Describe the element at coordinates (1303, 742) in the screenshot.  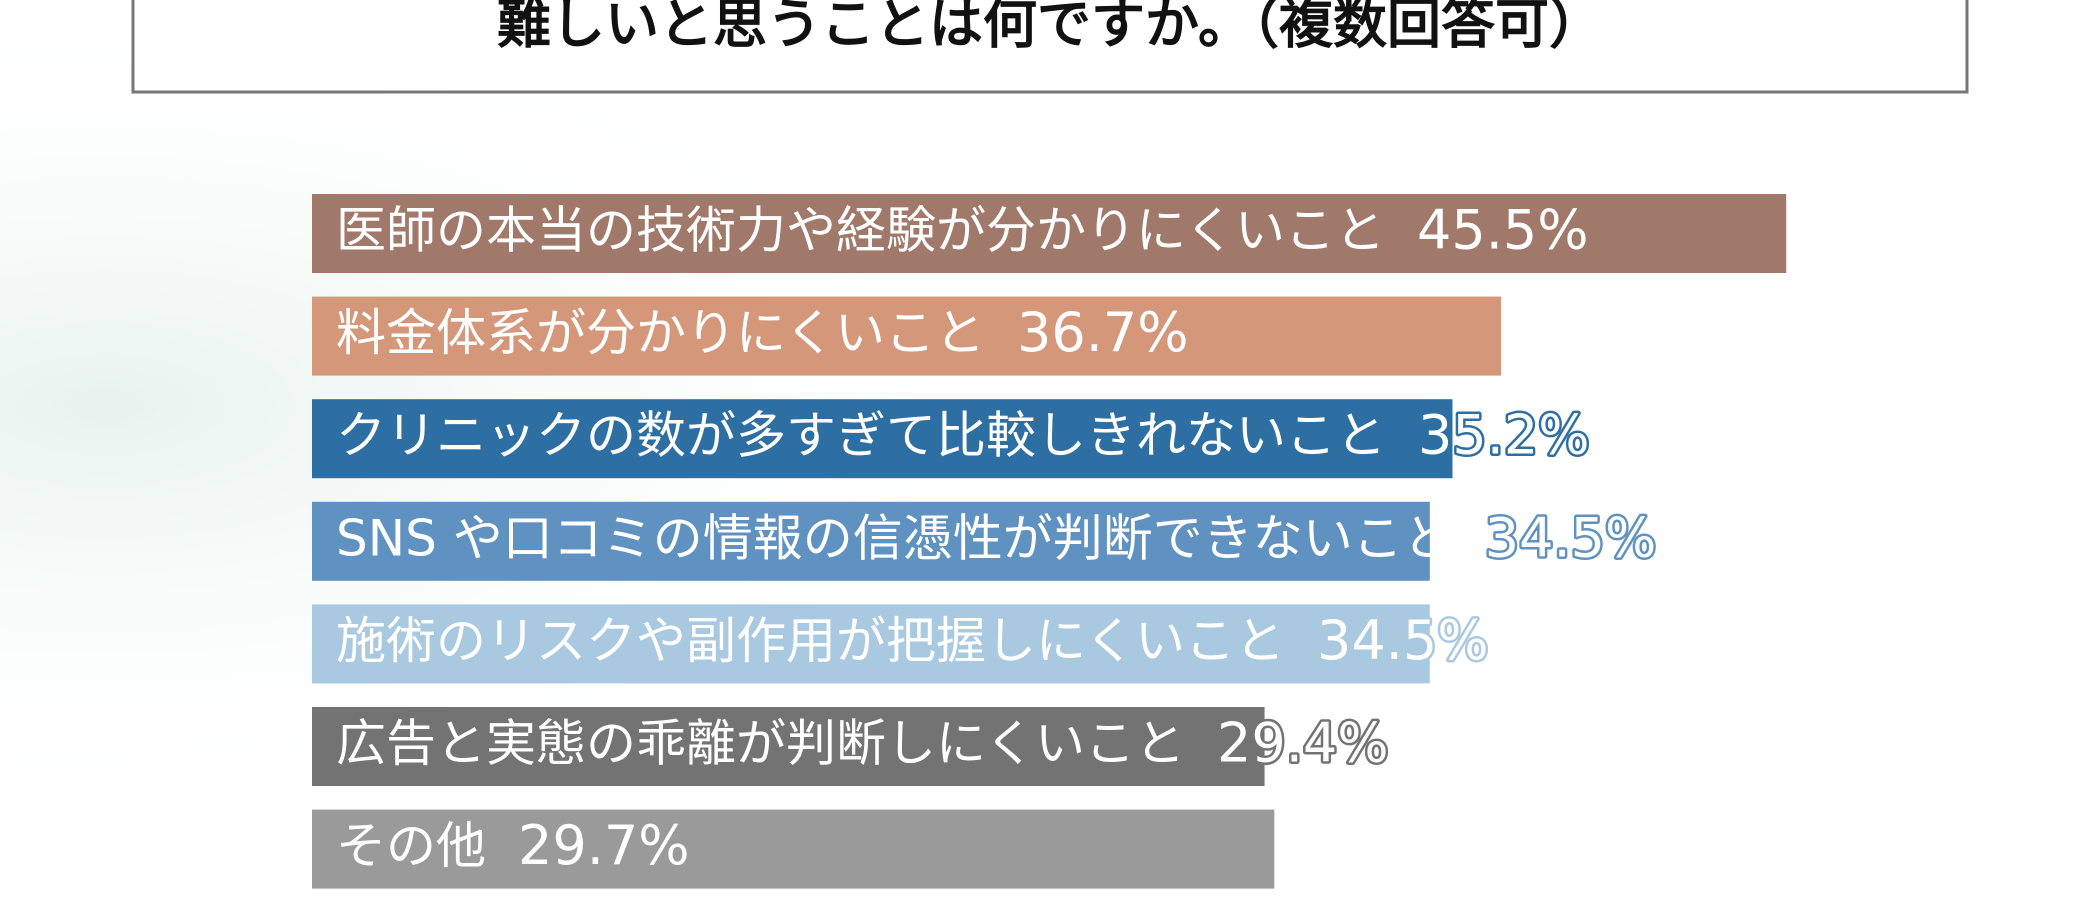
I see `value-label: 29.4%` at that location.